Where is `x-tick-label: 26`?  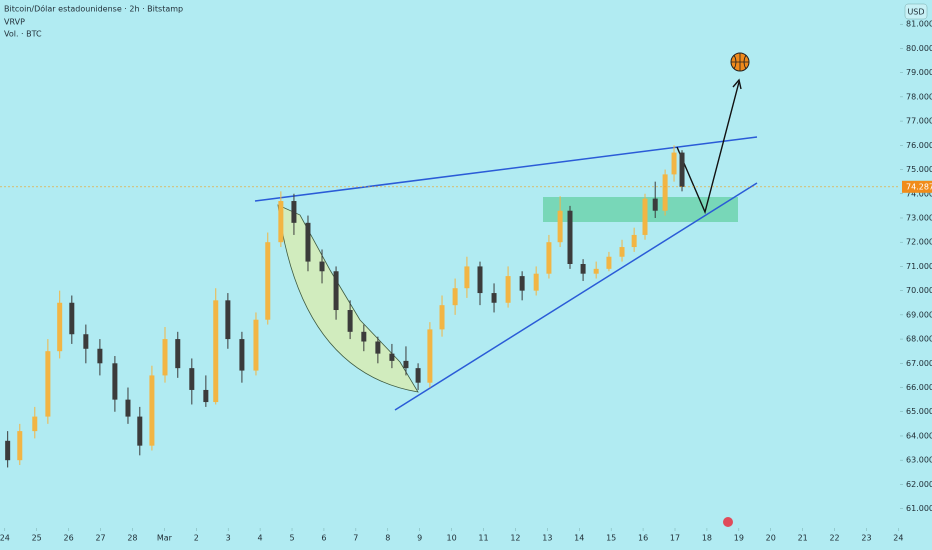
x-tick-label: 26 is located at coordinates (69, 538).